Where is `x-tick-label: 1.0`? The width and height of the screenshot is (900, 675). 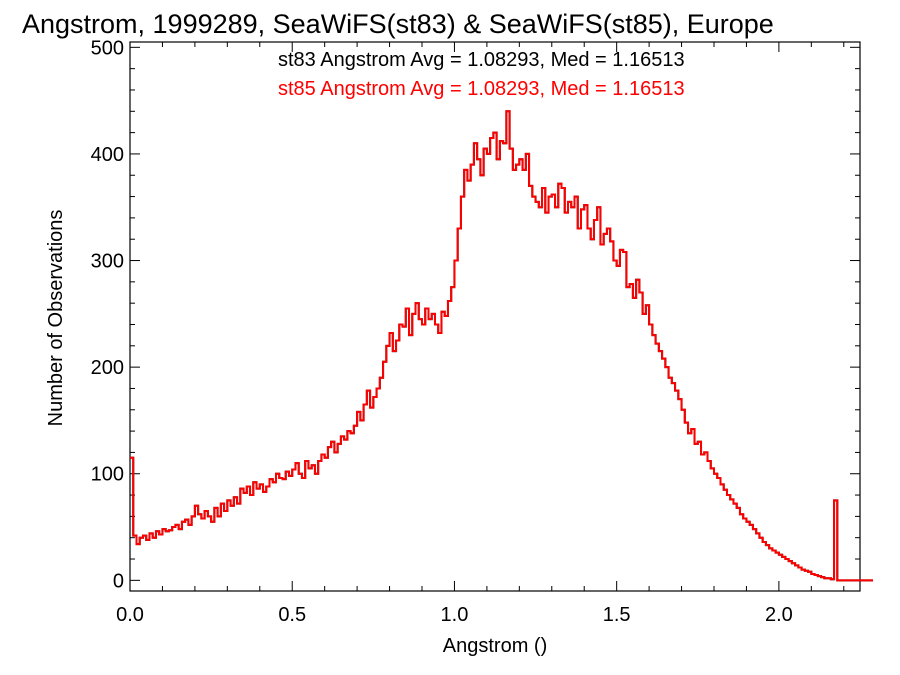
x-tick-label: 1.0 is located at coordinates (455, 615).